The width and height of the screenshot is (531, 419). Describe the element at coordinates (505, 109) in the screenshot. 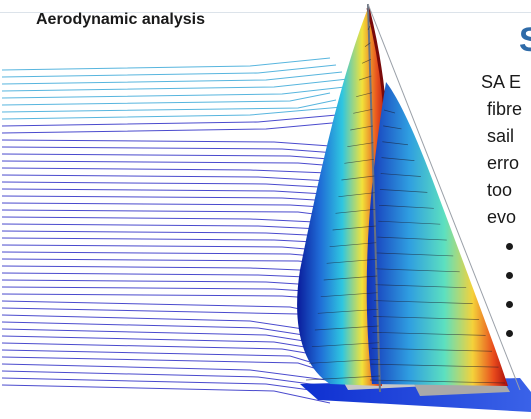

I see `body-line-2: fibre` at that location.